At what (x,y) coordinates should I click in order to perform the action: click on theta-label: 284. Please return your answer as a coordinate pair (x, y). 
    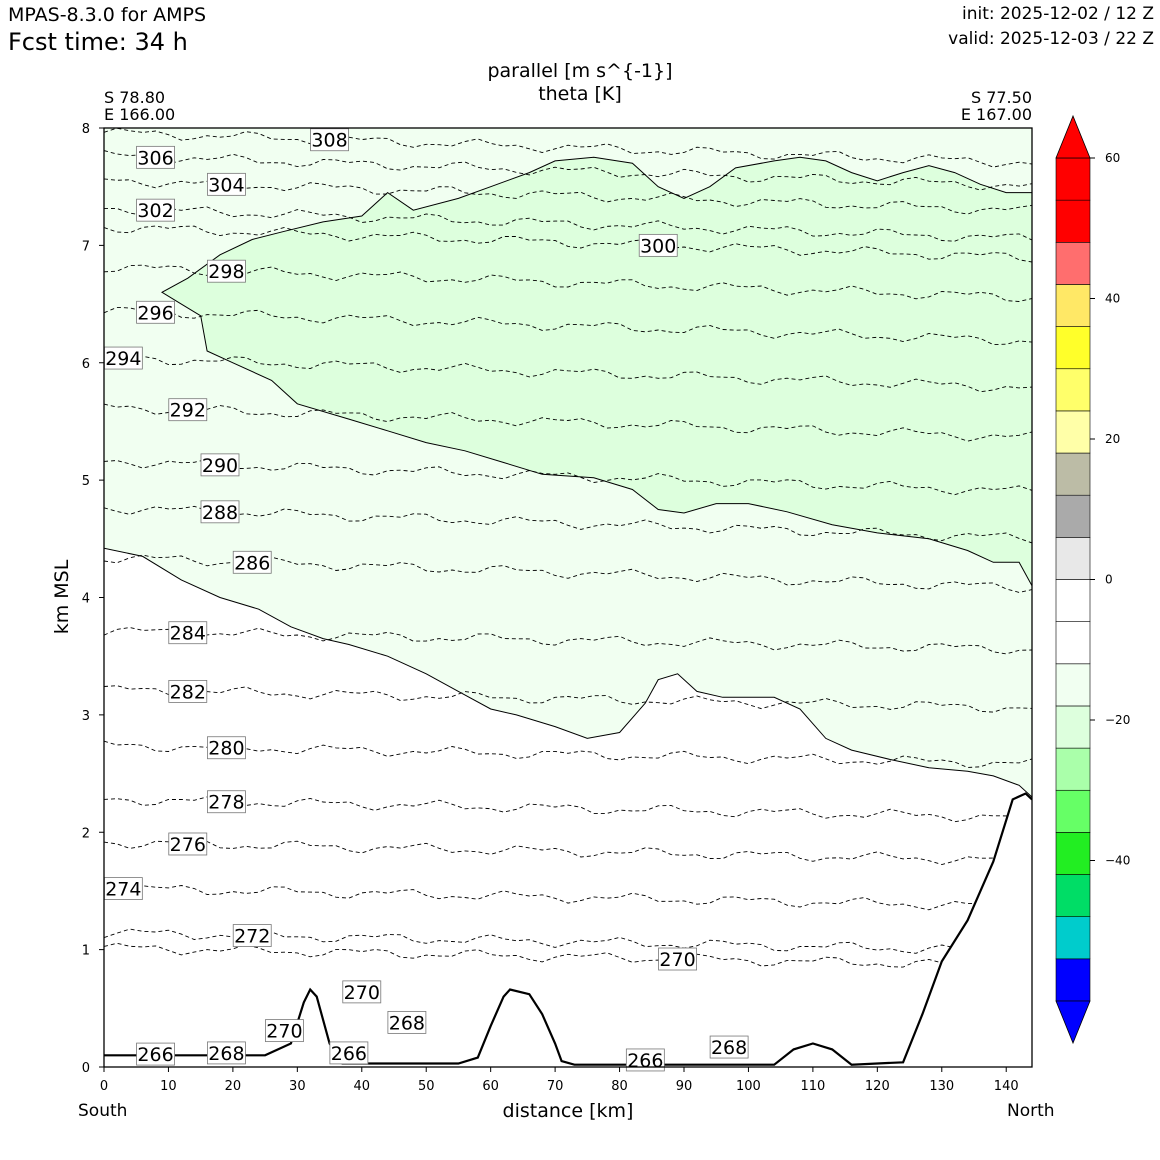
    Looking at the image, I should click on (188, 633).